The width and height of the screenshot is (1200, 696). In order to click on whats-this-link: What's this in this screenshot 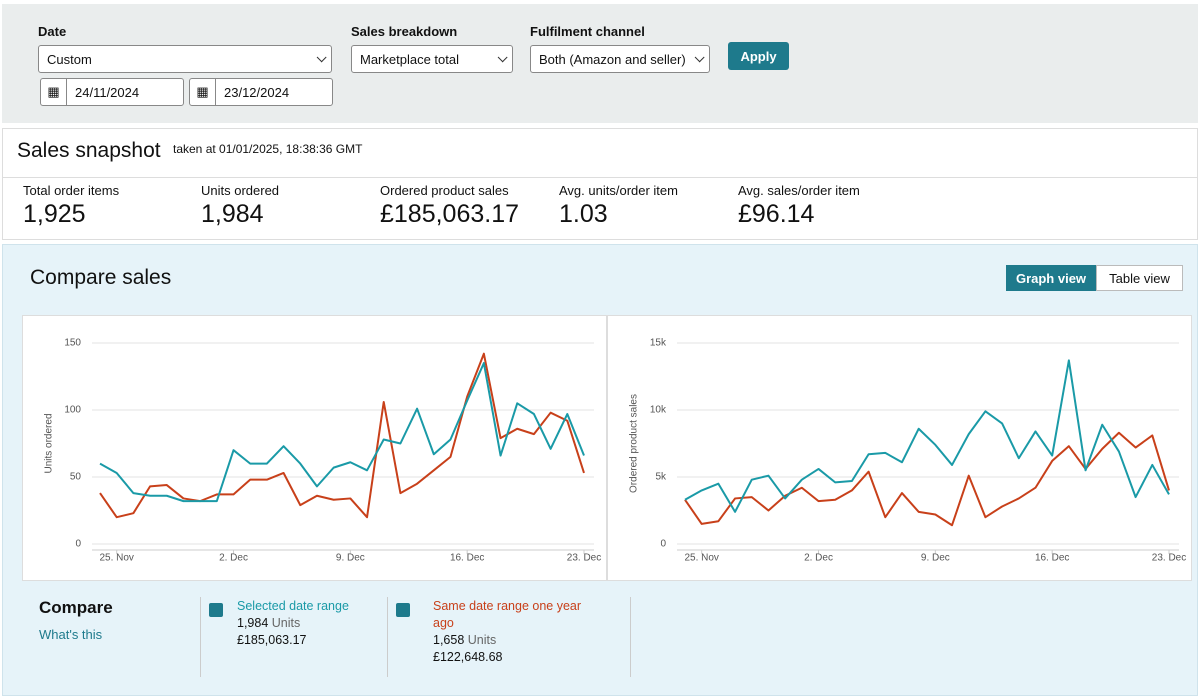, I will do `click(71, 634)`.